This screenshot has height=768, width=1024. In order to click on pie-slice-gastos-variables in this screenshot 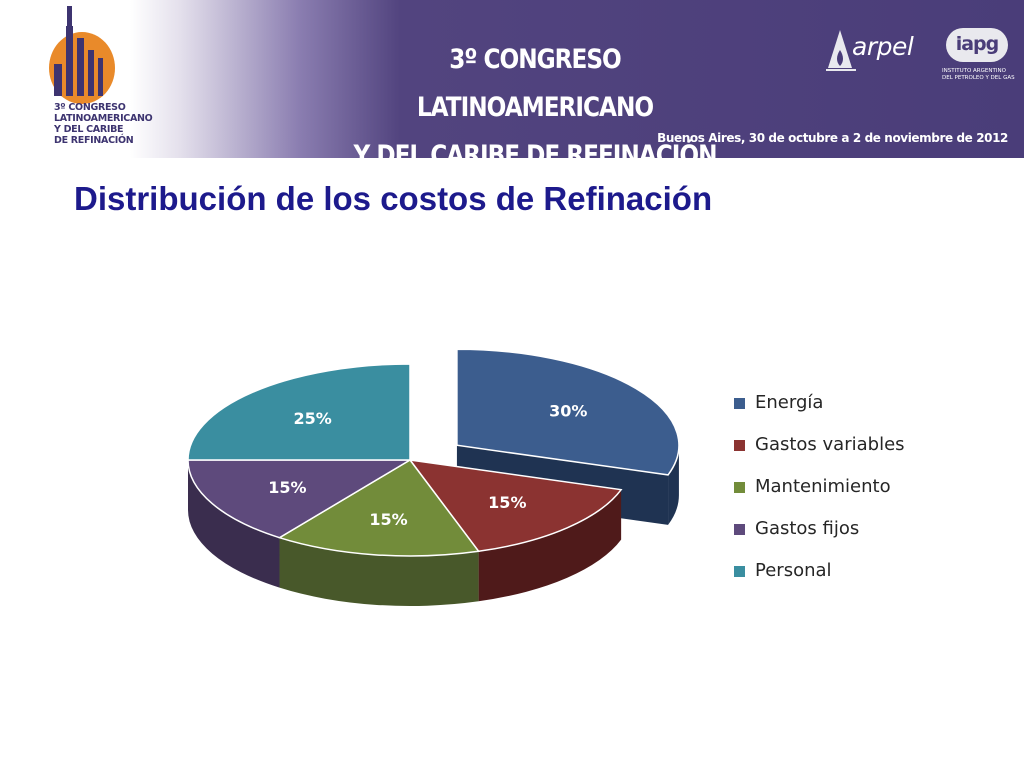, I will do `click(515, 506)`.